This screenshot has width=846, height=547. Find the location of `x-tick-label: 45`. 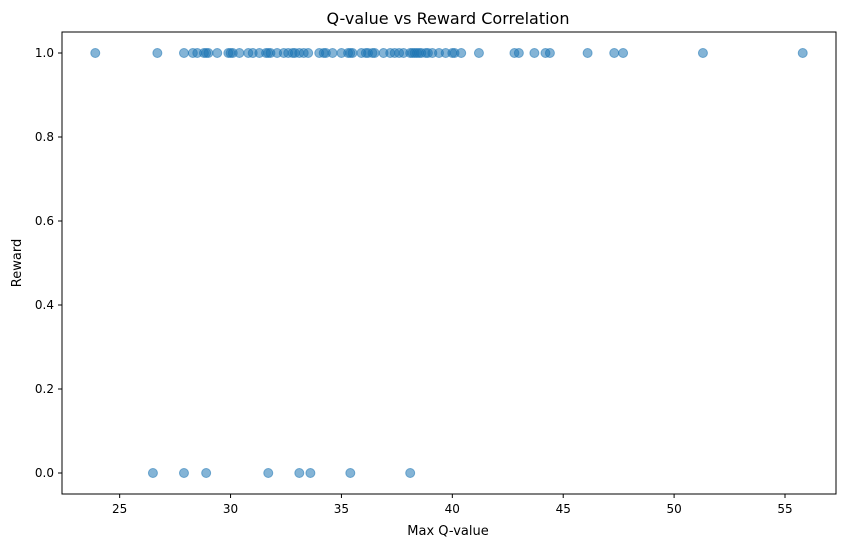

x-tick-label: 45 is located at coordinates (563, 509).